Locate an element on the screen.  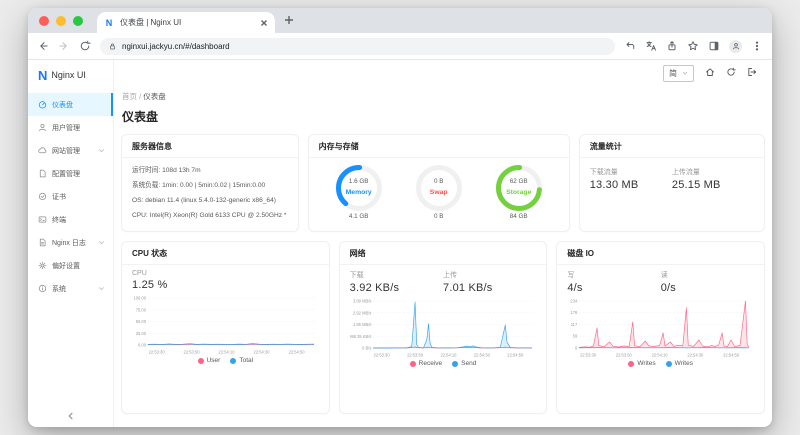
logout-button is located at coordinates (752, 73).